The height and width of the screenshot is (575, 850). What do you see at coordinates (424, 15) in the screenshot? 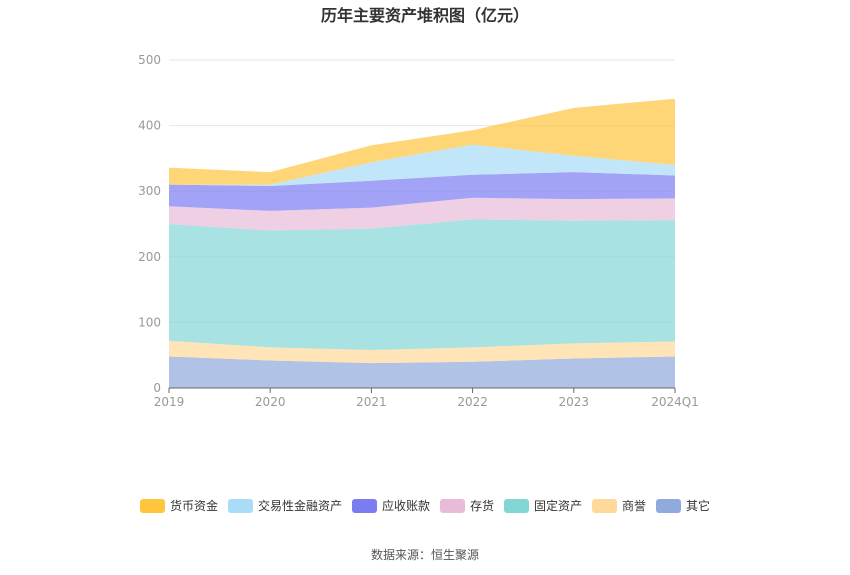
I see `chart-title: 历年主要资产堆积图（亿元）` at bounding box center [424, 15].